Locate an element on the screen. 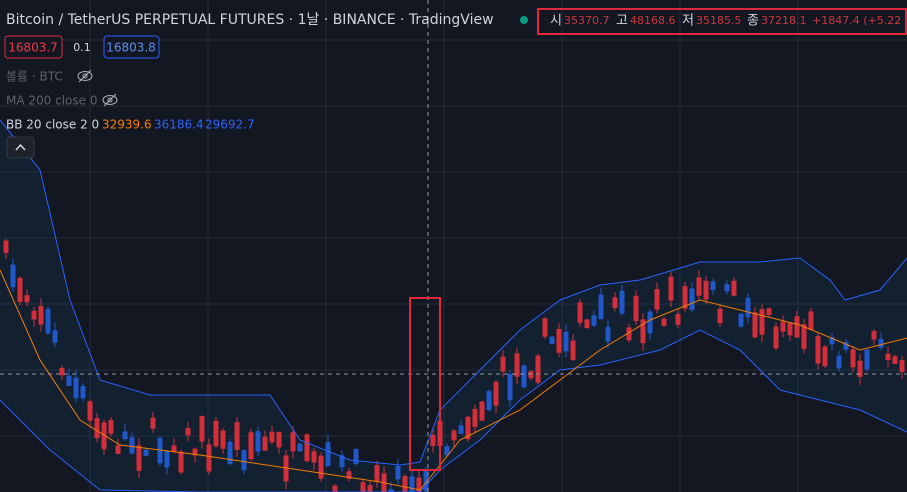 This screenshot has width=907, height=492. sell-button is located at coordinates (33, 47).